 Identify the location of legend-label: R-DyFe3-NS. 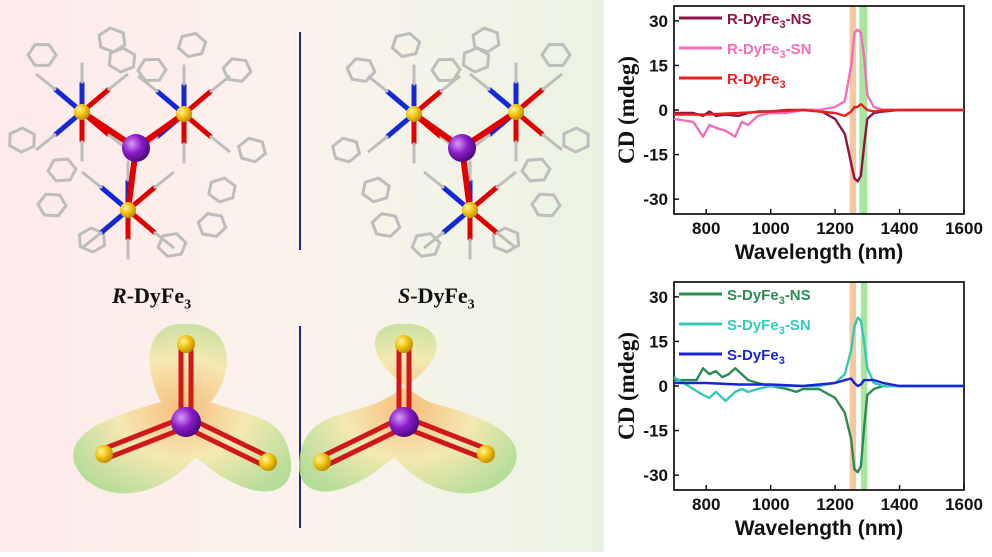
(769, 21).